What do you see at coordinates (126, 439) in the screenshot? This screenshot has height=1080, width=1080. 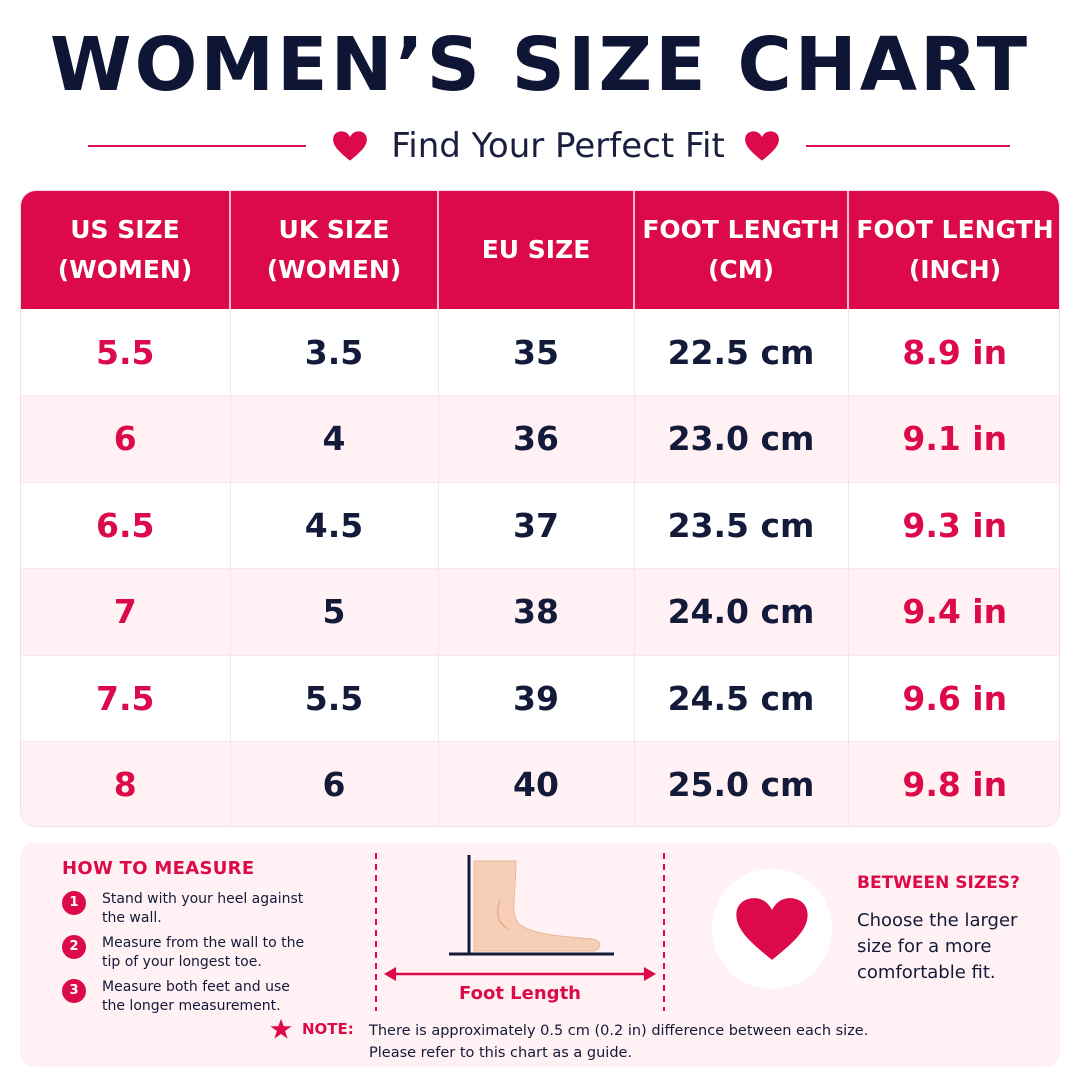 I see `us-size-cell: 6` at bounding box center [126, 439].